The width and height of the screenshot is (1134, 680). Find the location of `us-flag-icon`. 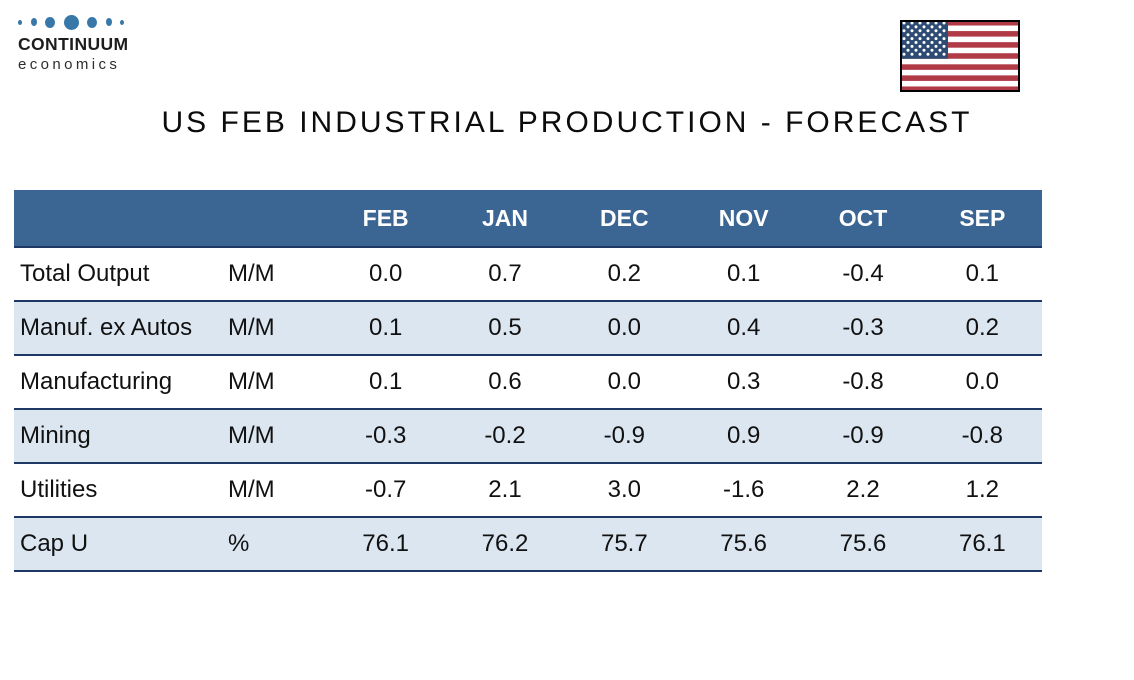

us-flag-icon is located at coordinates (960, 56).